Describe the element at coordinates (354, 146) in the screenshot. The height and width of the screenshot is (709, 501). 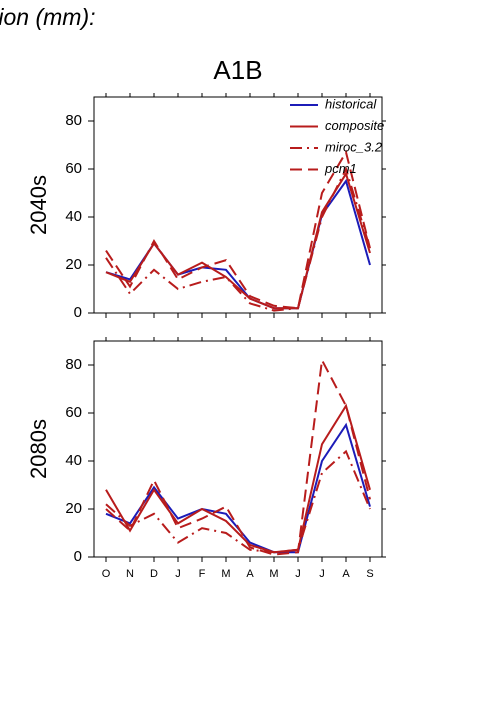
I see `legend-label: miroc_3.2` at that location.